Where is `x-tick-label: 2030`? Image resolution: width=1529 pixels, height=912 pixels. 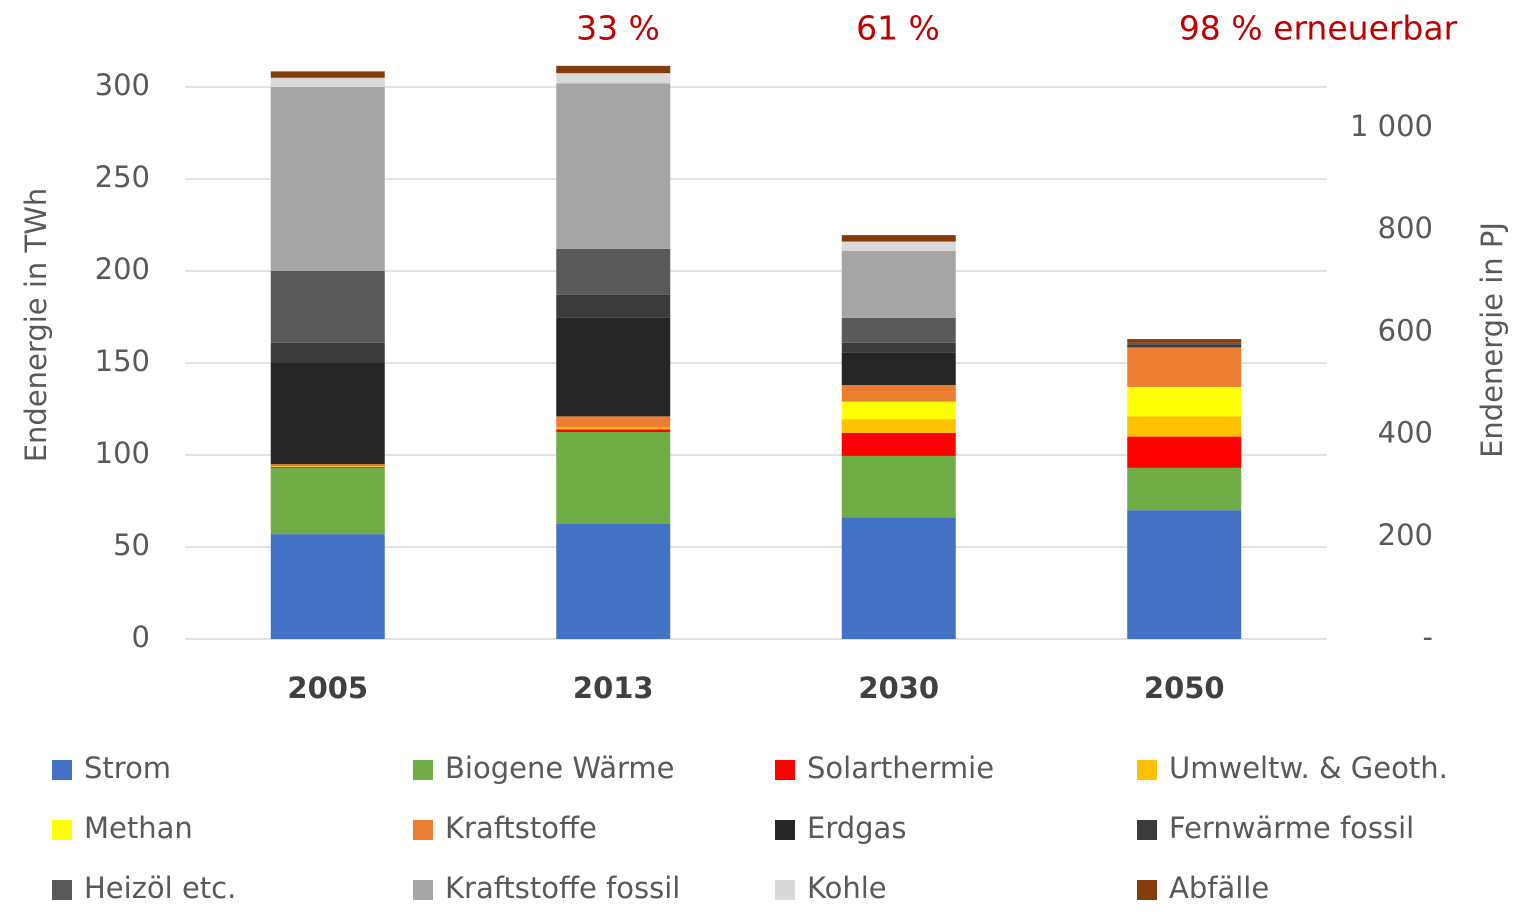
x-tick-label: 2030 is located at coordinates (898, 688).